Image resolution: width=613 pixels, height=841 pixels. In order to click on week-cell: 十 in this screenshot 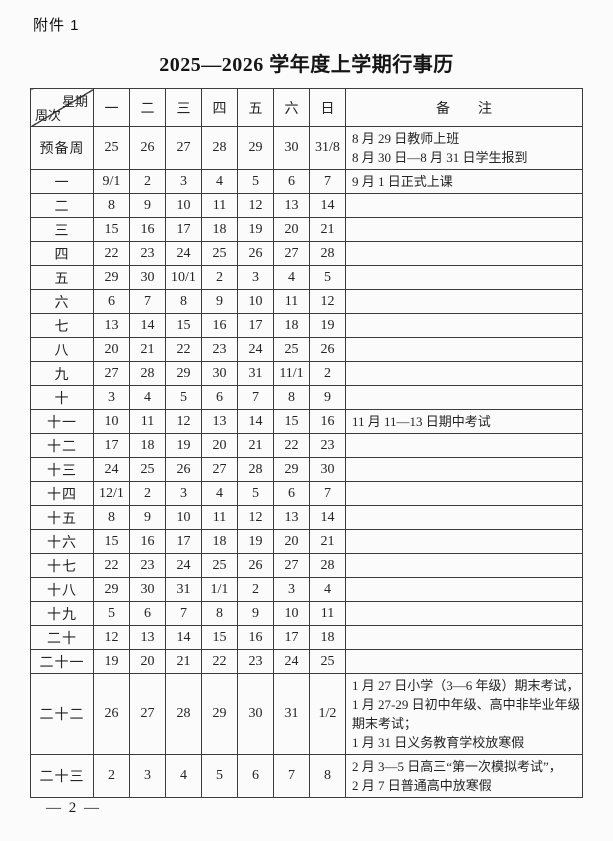, I will do `click(62, 397)`.